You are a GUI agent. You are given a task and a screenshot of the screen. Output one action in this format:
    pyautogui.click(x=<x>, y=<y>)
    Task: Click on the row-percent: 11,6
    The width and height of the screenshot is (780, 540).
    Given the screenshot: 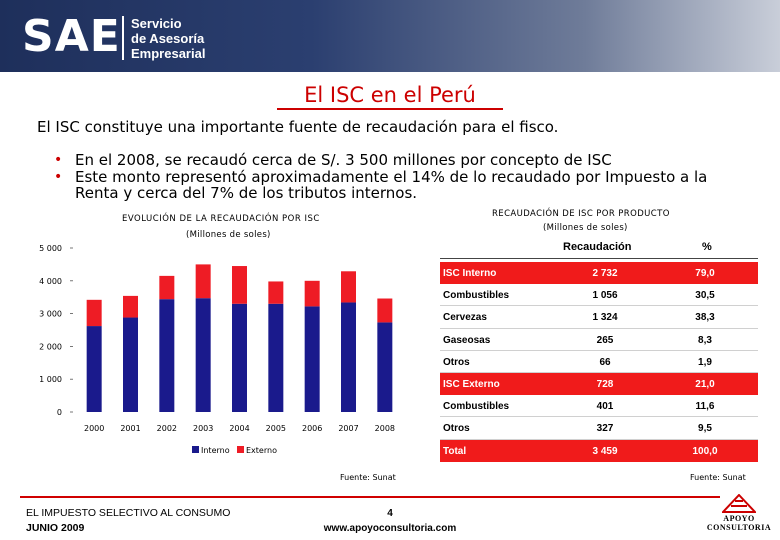 What is the action you would take?
    pyautogui.click(x=705, y=407)
    